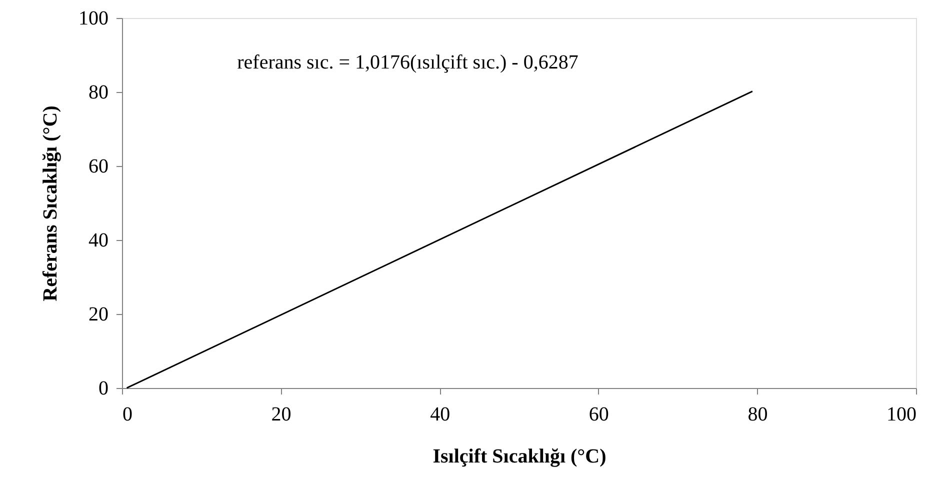  I want to click on y-tick-label: 40, so click(98, 241).